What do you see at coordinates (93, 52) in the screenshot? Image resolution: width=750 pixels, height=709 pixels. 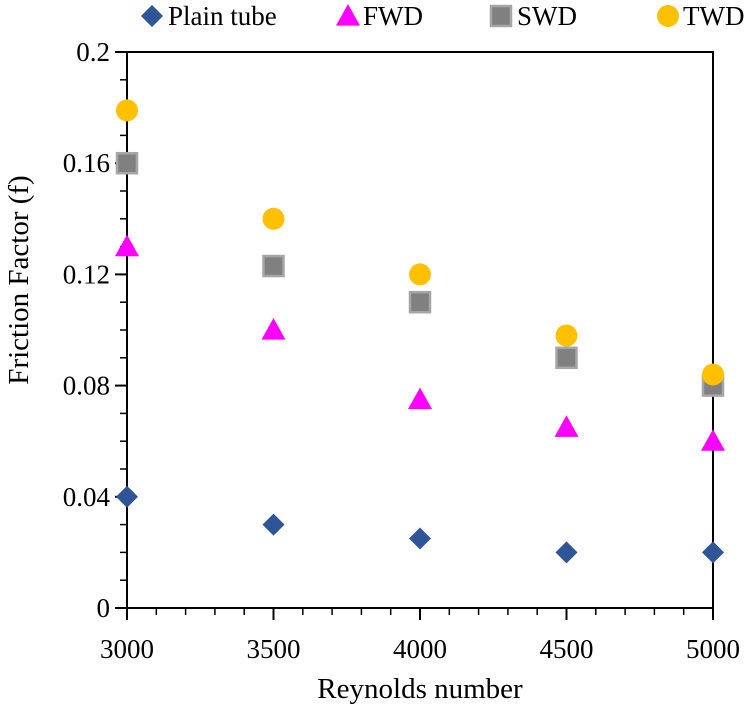 I see `y-tick-label: 0.2` at bounding box center [93, 52].